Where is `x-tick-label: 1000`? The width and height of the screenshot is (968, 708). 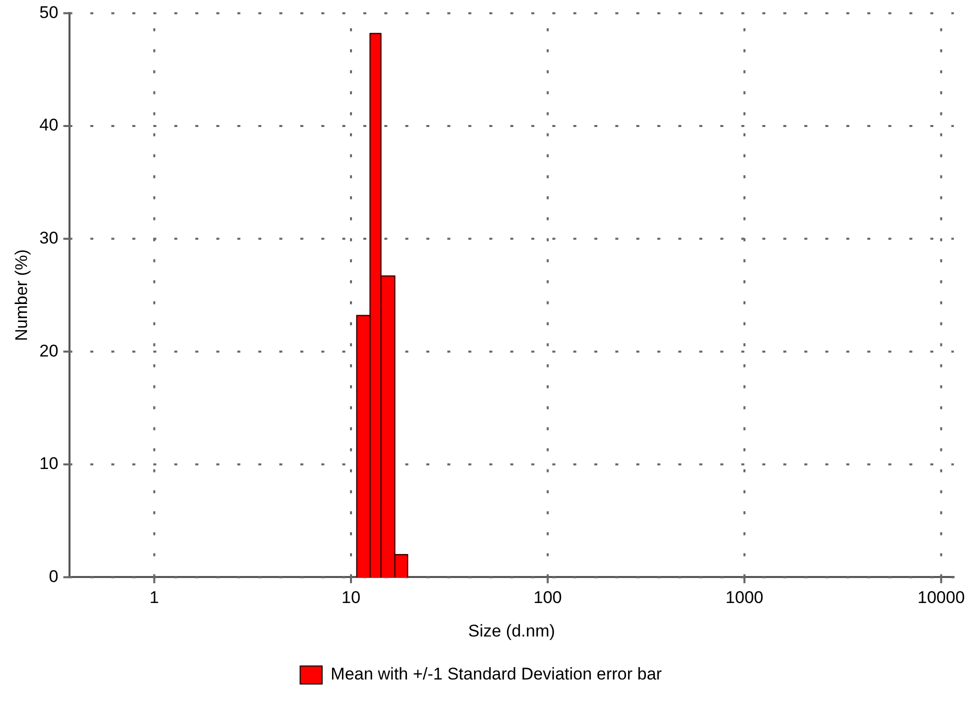
x-tick-label: 1000 is located at coordinates (745, 598).